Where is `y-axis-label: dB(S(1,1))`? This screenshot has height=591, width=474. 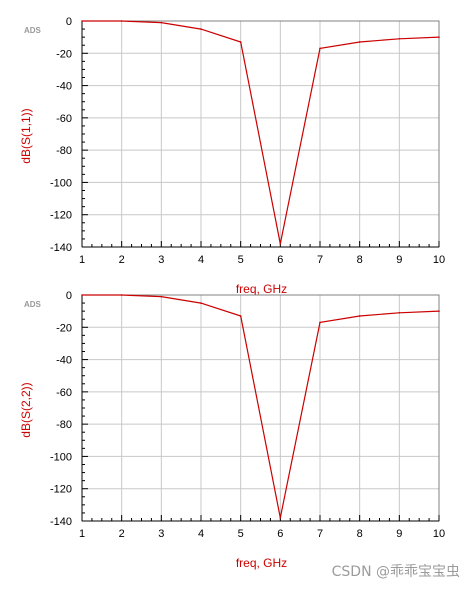
y-axis-label: dB(S(1,1)) is located at coordinates (26, 135).